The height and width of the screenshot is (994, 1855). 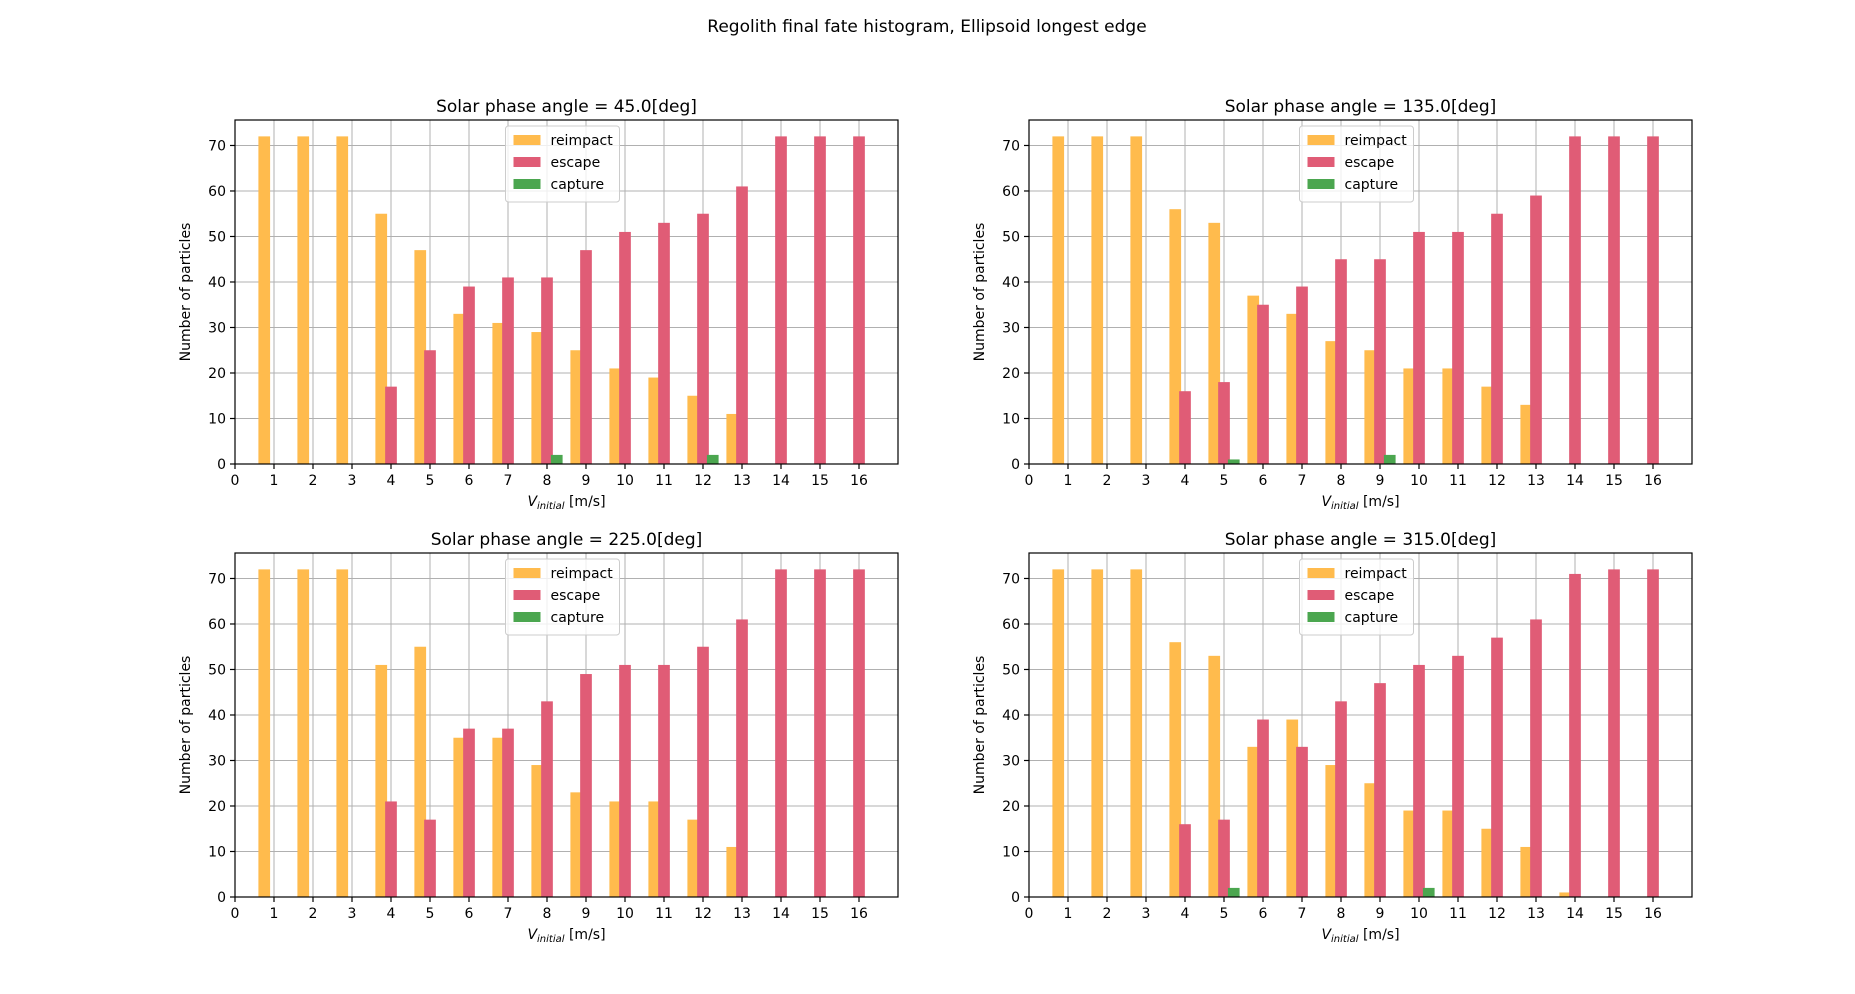 I want to click on y-tick-label: 0, so click(x=221, y=465).